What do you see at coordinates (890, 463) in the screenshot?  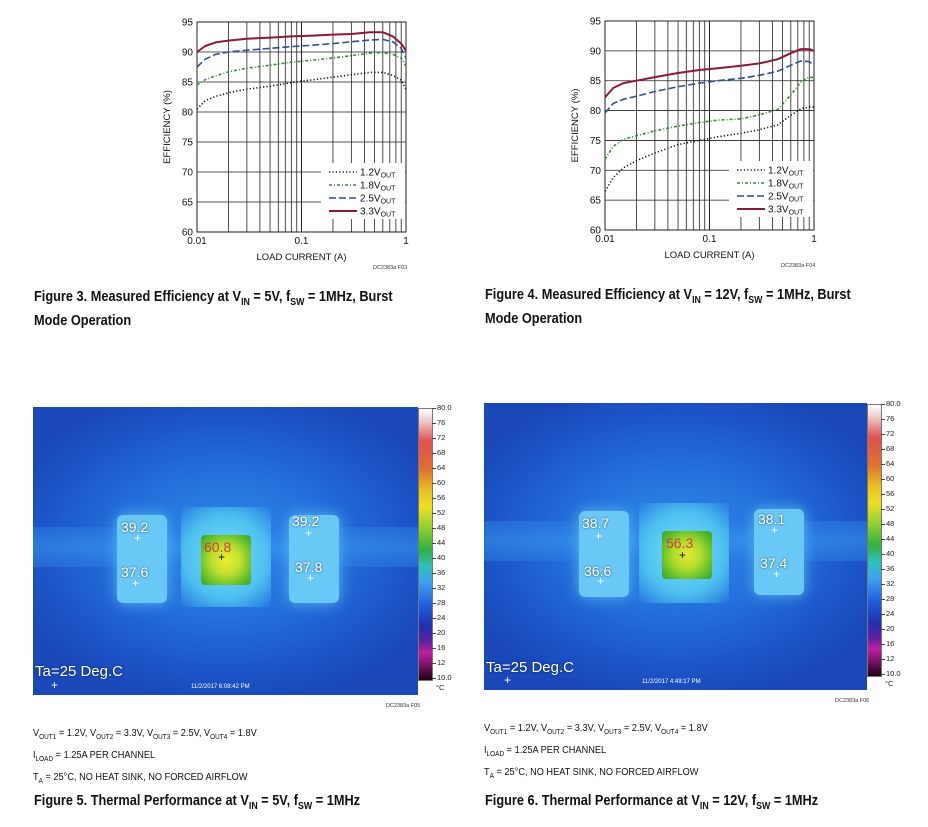 I see `scale-label: 64` at bounding box center [890, 463].